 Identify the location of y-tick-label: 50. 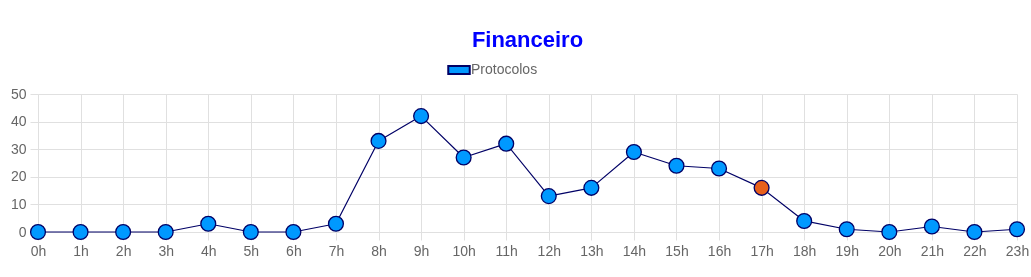
(18, 93).